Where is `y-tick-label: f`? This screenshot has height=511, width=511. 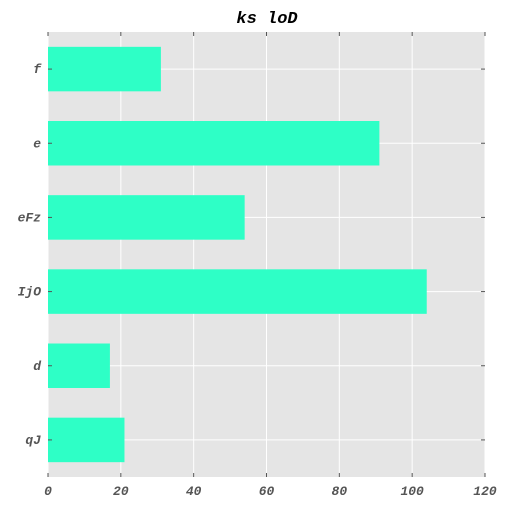
y-tick-label: f is located at coordinates (37, 69).